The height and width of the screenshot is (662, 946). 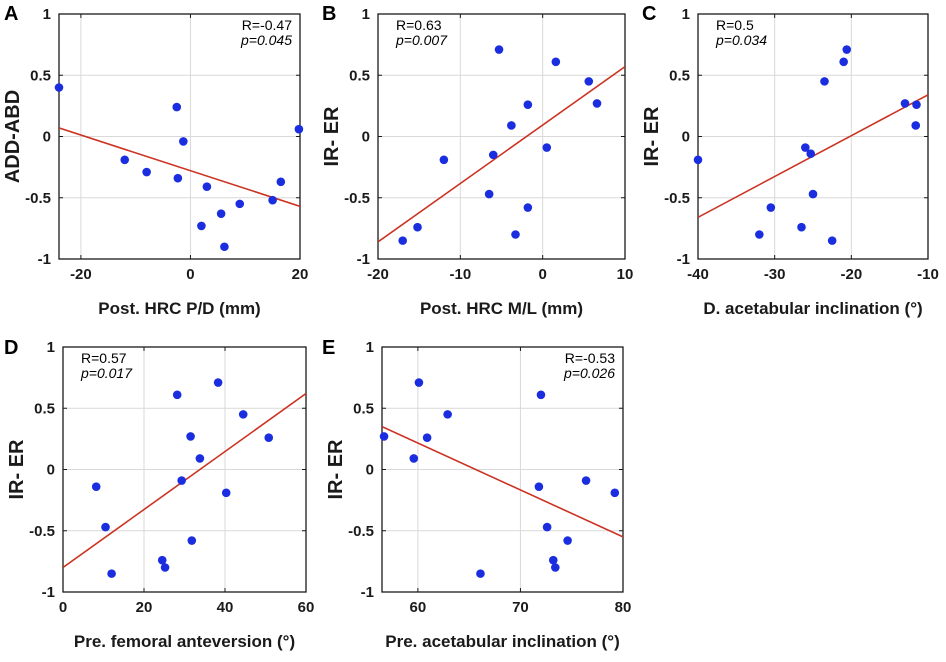 What do you see at coordinates (419, 25) in the screenshot?
I see `r-value-text: R=0.63` at bounding box center [419, 25].